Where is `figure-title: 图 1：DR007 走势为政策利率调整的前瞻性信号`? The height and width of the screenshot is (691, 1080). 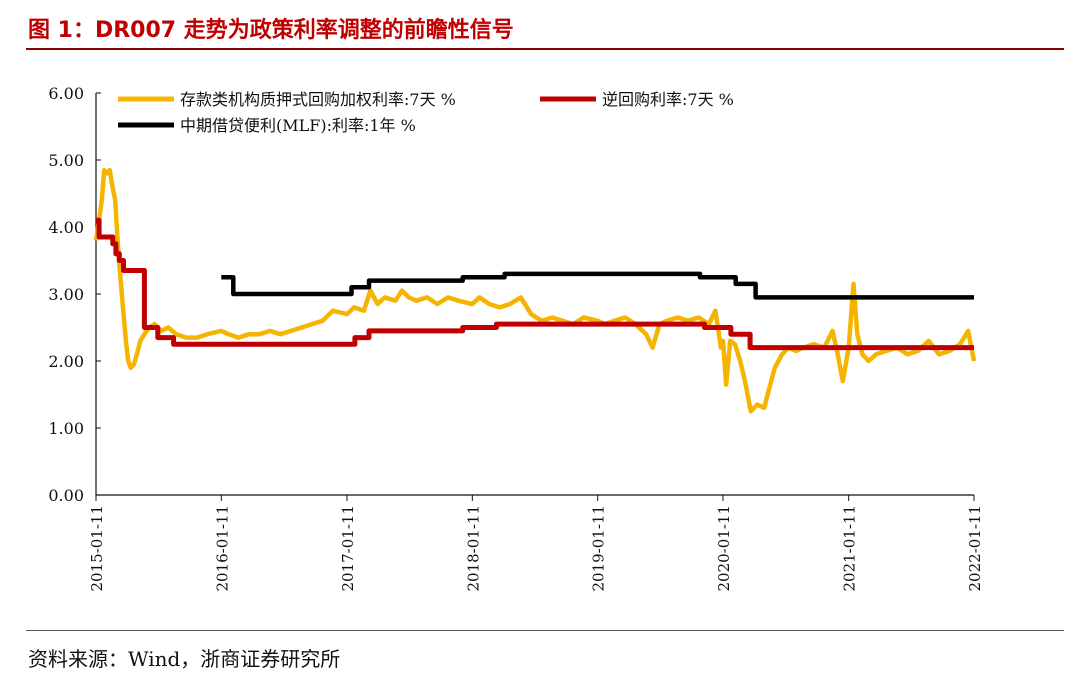
figure-title: 图 1：DR007 走势为政策利率调整的前瞻性信号 is located at coordinates (271, 30).